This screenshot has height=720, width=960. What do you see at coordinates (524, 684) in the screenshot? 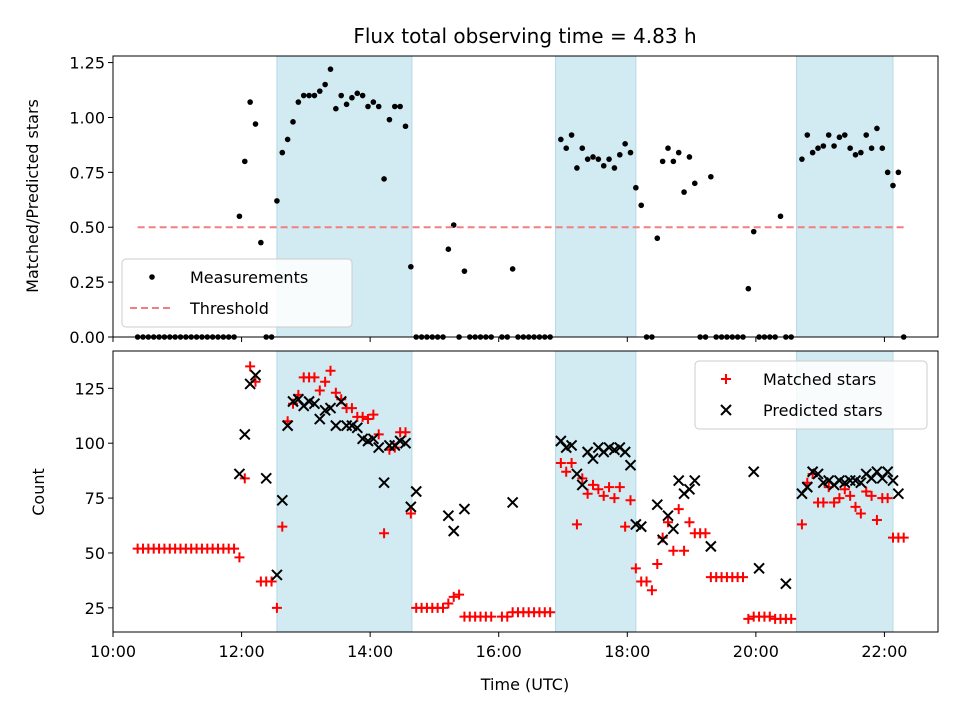
I see `x-axis-title: Time (UTC)` at bounding box center [524, 684].